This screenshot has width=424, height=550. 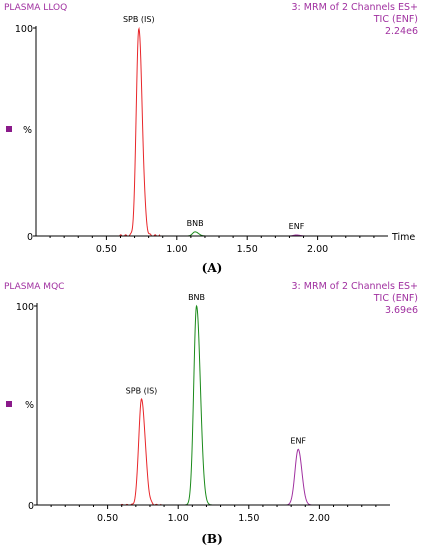 I want to click on panel-caption: (B), so click(x=212, y=539).